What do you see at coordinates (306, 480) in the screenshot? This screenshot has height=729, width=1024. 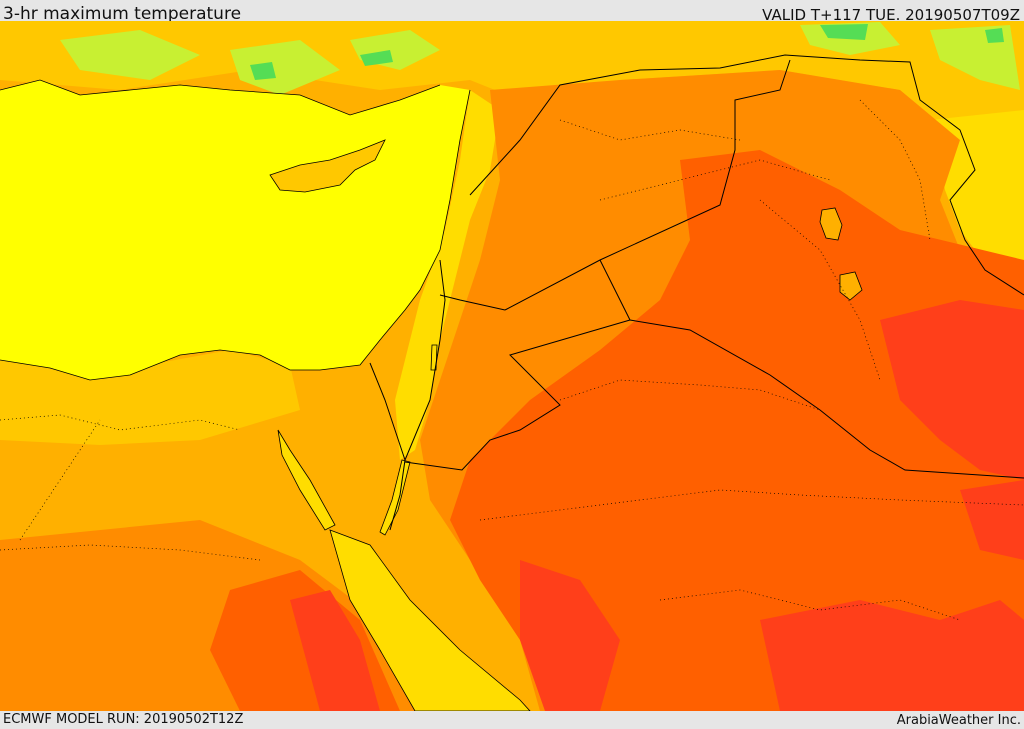 I see `gulf-of-suez` at bounding box center [306, 480].